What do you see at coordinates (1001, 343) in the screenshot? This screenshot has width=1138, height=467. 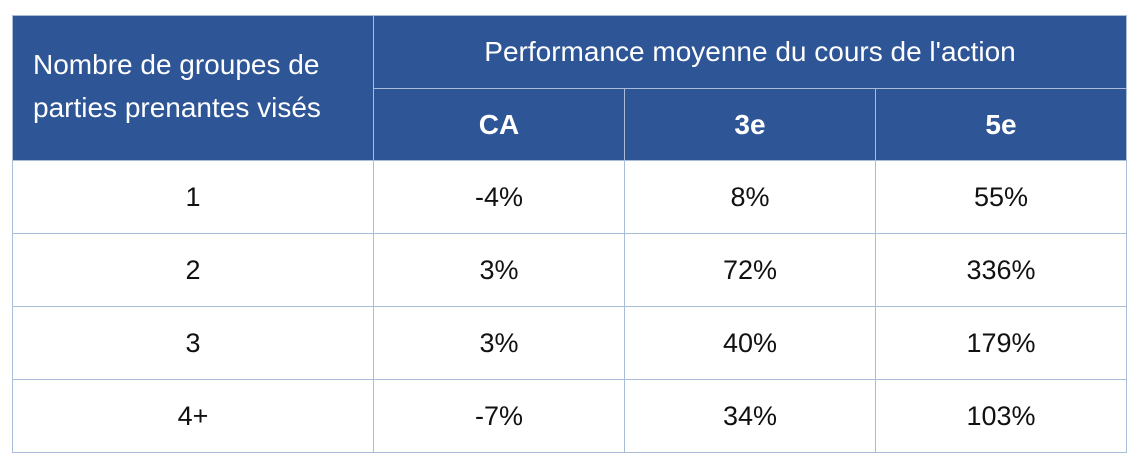 I see `cell-5e: 179%` at bounding box center [1001, 343].